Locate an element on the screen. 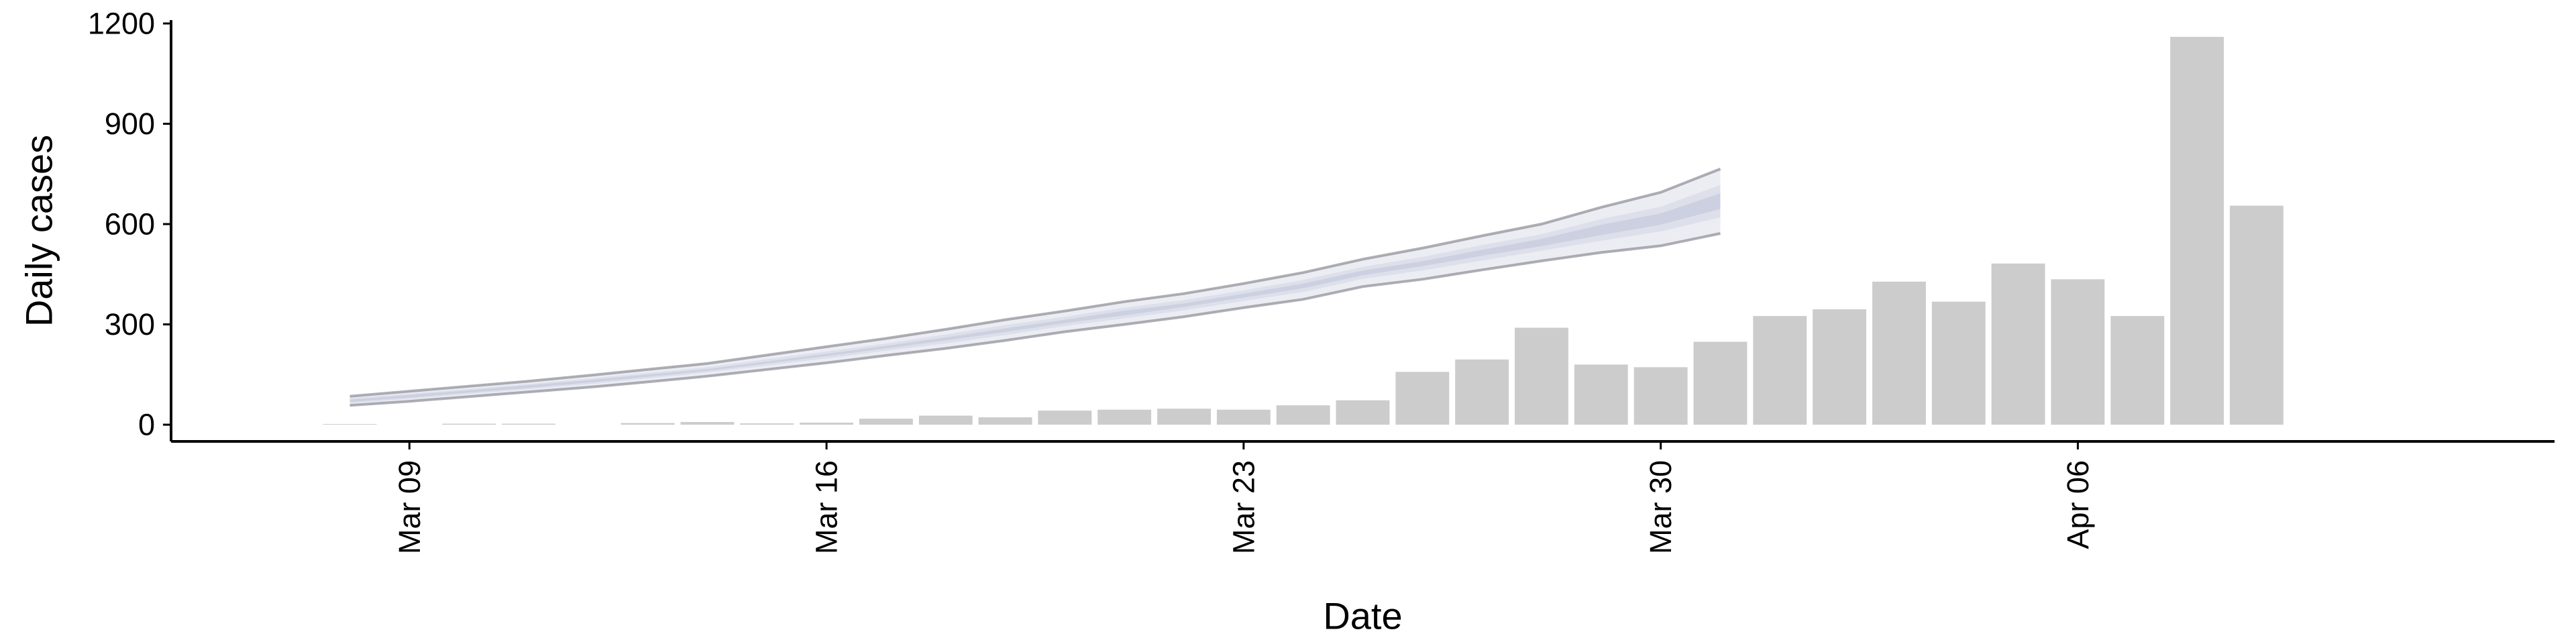 This screenshot has width=2576, height=644. y-tick-label: 600 is located at coordinates (130, 224).